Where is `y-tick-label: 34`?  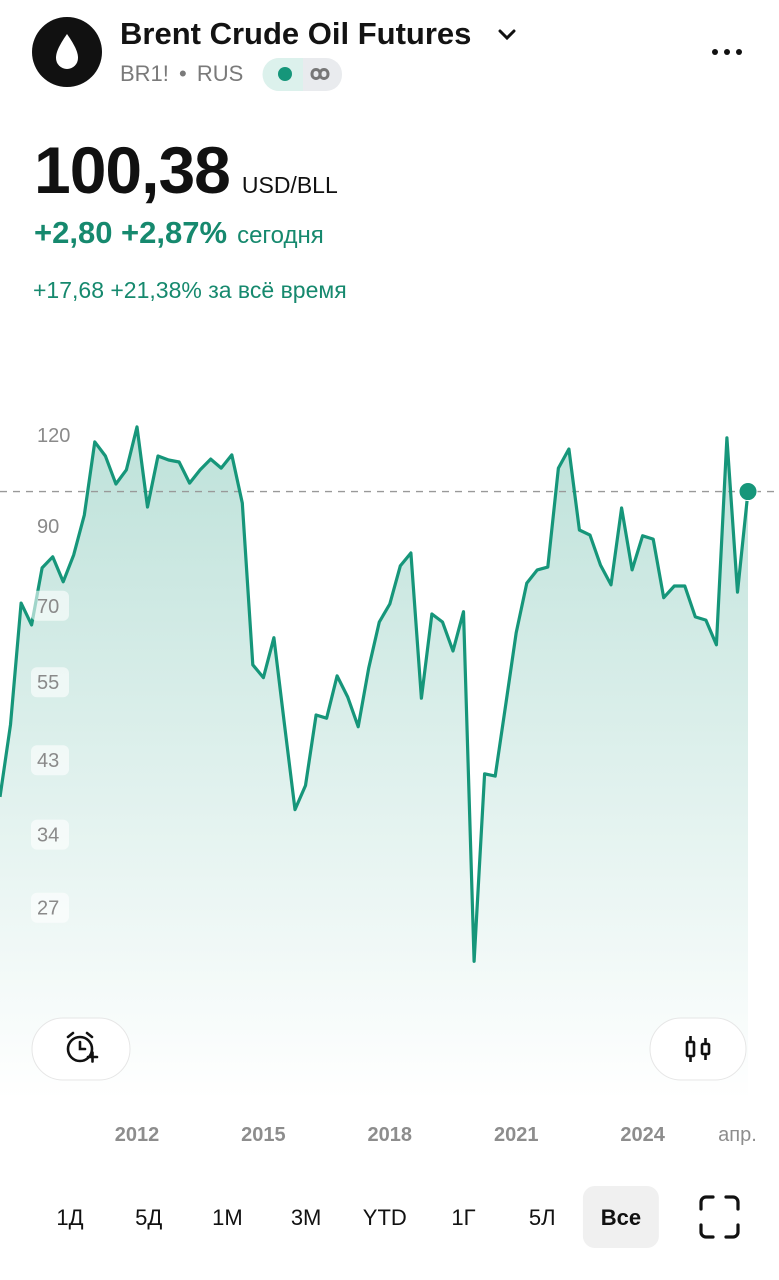
y-tick-label: 34 is located at coordinates (48, 836).